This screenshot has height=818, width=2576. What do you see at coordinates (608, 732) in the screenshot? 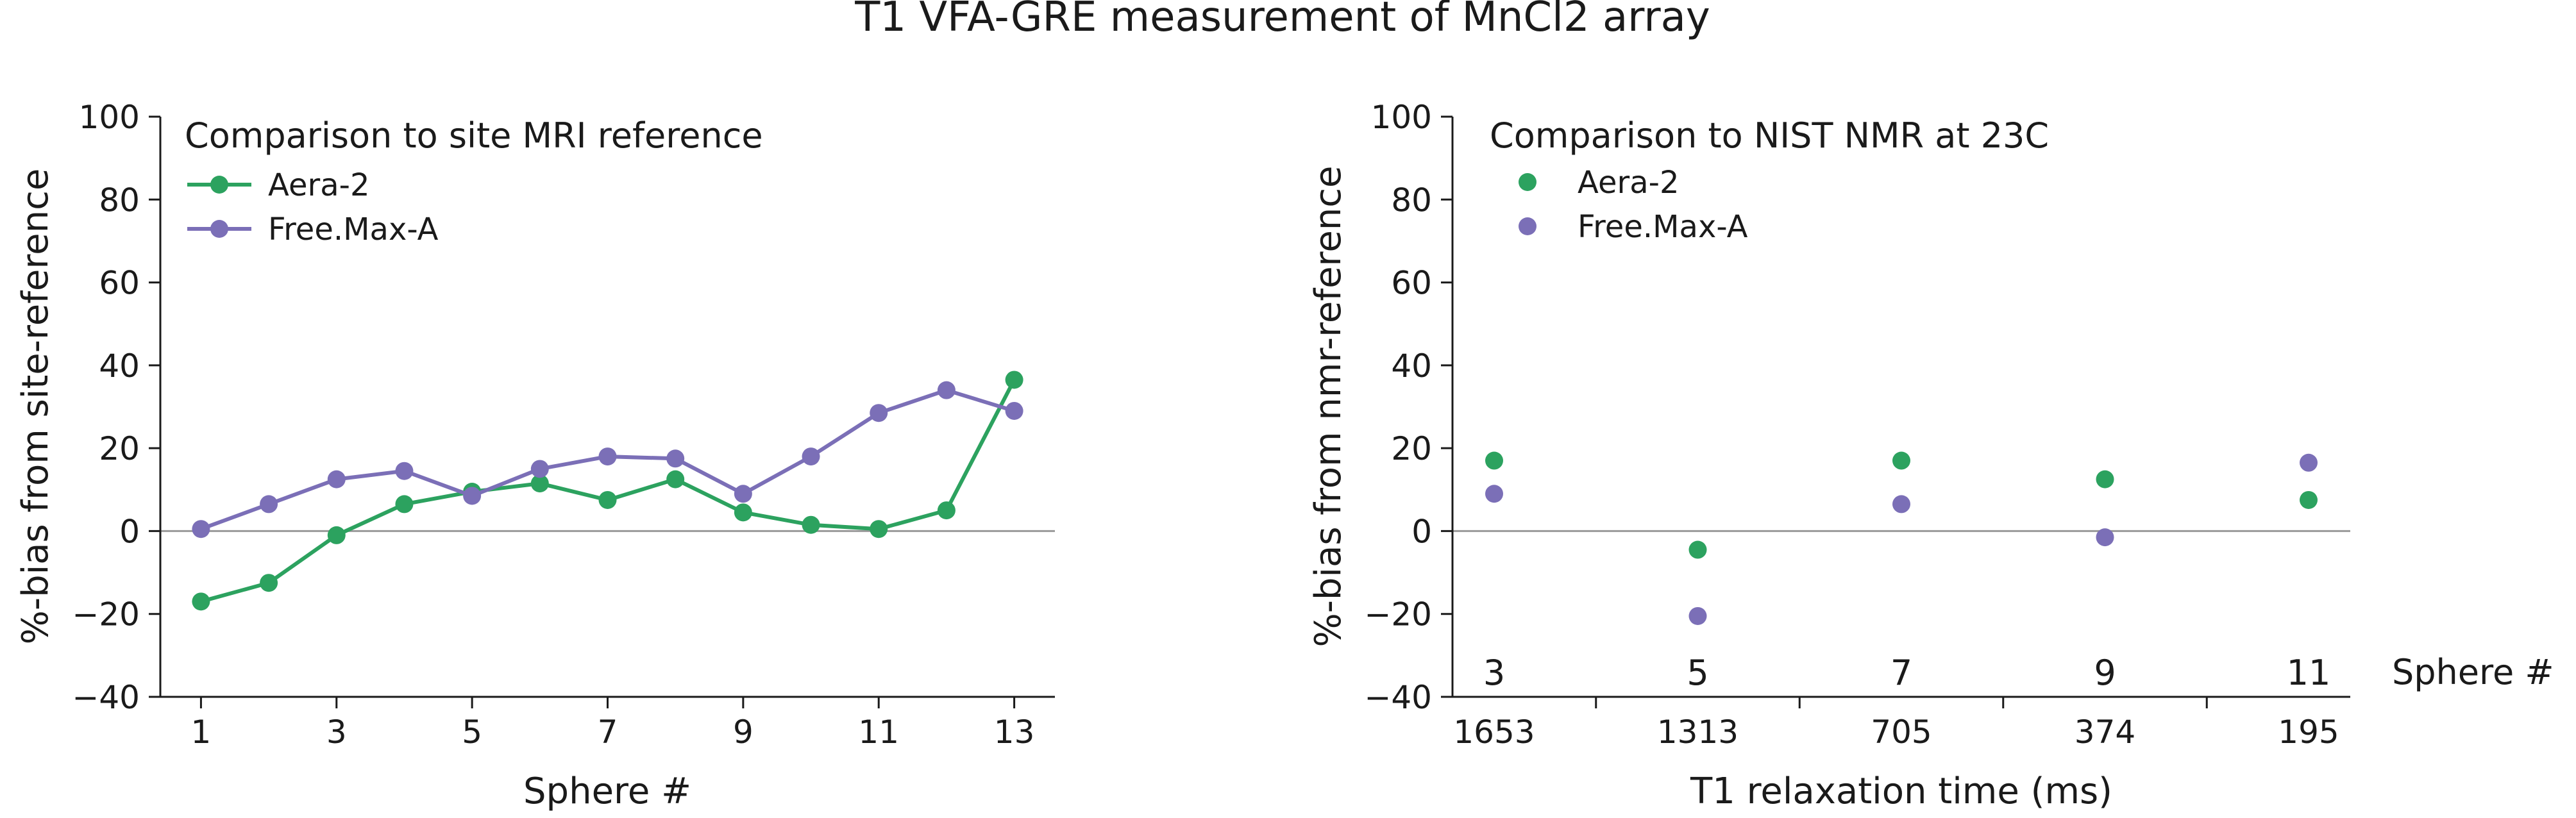
I see `left-x-tick-label: 7` at bounding box center [608, 732].